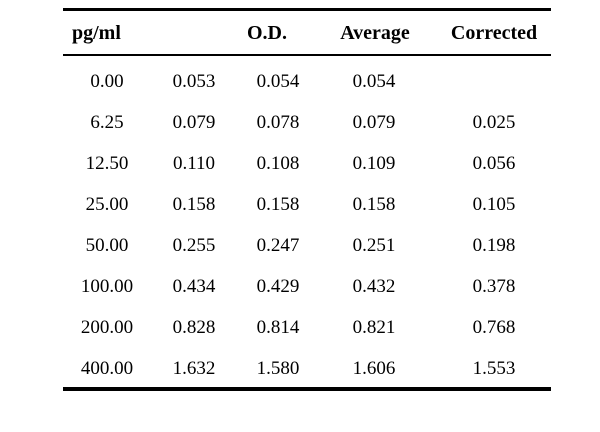 The height and width of the screenshot is (432, 600). I want to click on cell-average: 0.821, so click(374, 327).